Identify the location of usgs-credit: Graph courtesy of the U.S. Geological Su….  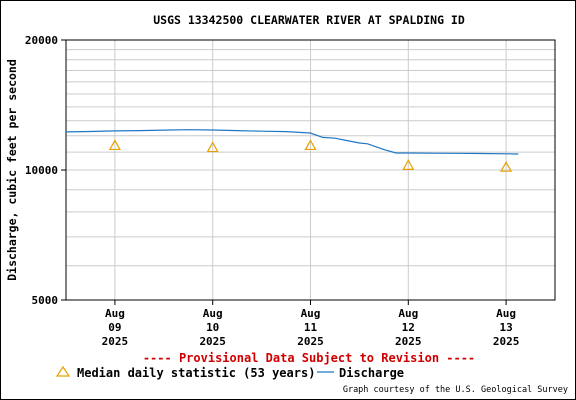
(455, 390).